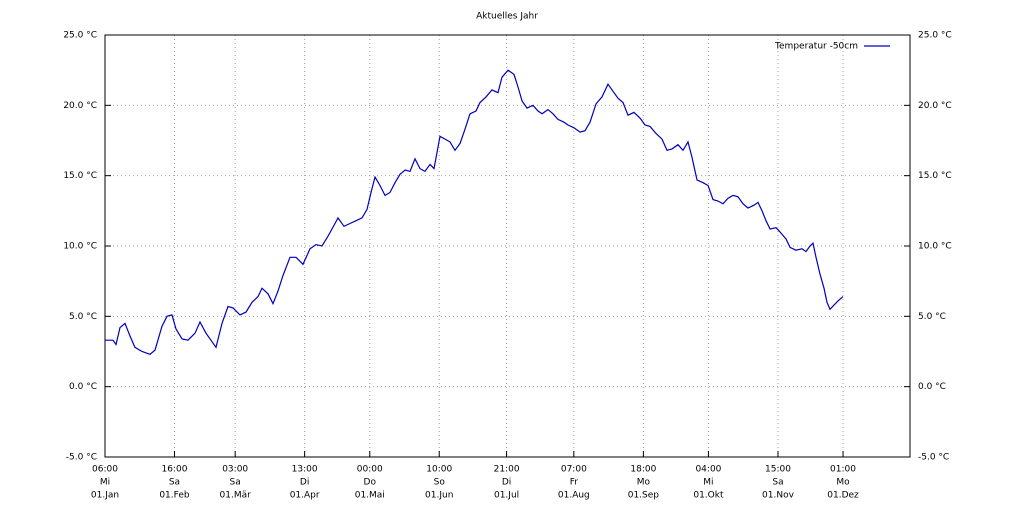 The height and width of the screenshot is (511, 1015). Describe the element at coordinates (843, 496) in the screenshot. I see `x-tick-label: 01.Dez` at that location.